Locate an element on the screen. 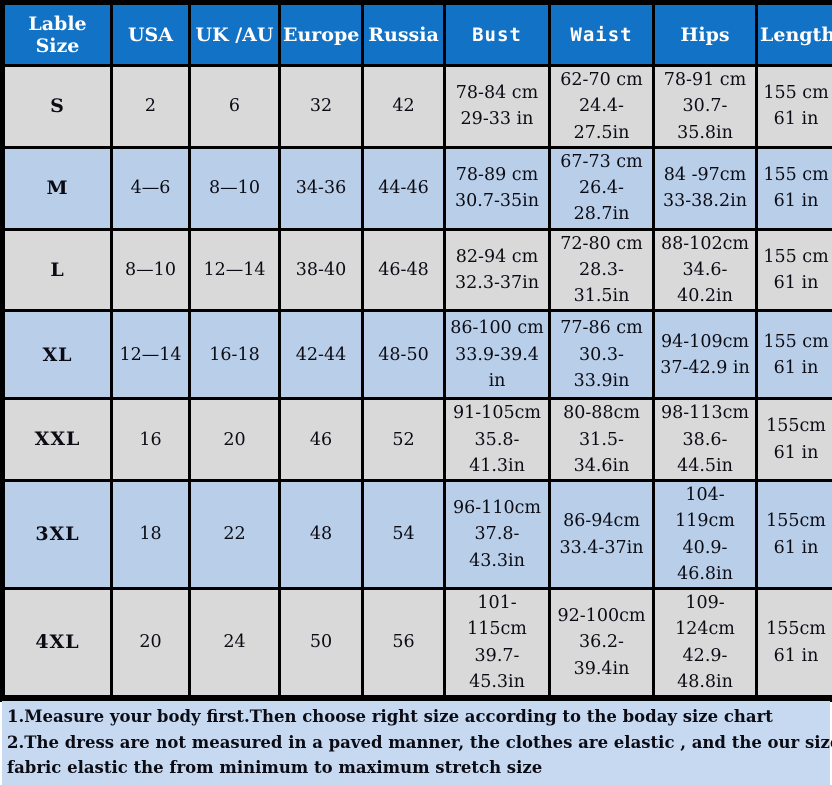  table-cell: 78-91 cm 30.7-35.8in is located at coordinates (705, 107).